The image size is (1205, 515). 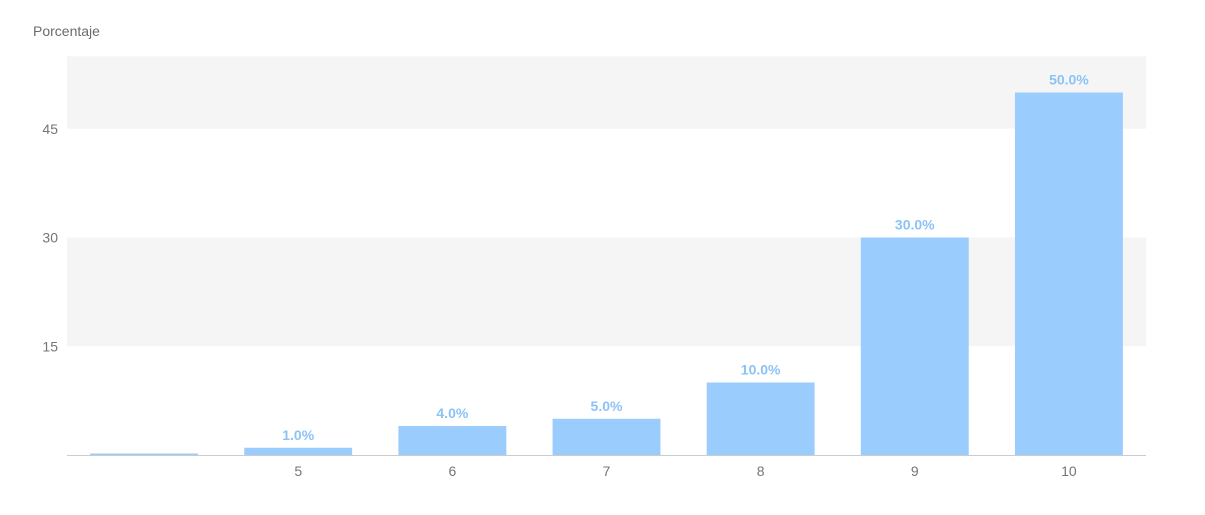 I want to click on x-tick-label: 5, so click(x=298, y=471).